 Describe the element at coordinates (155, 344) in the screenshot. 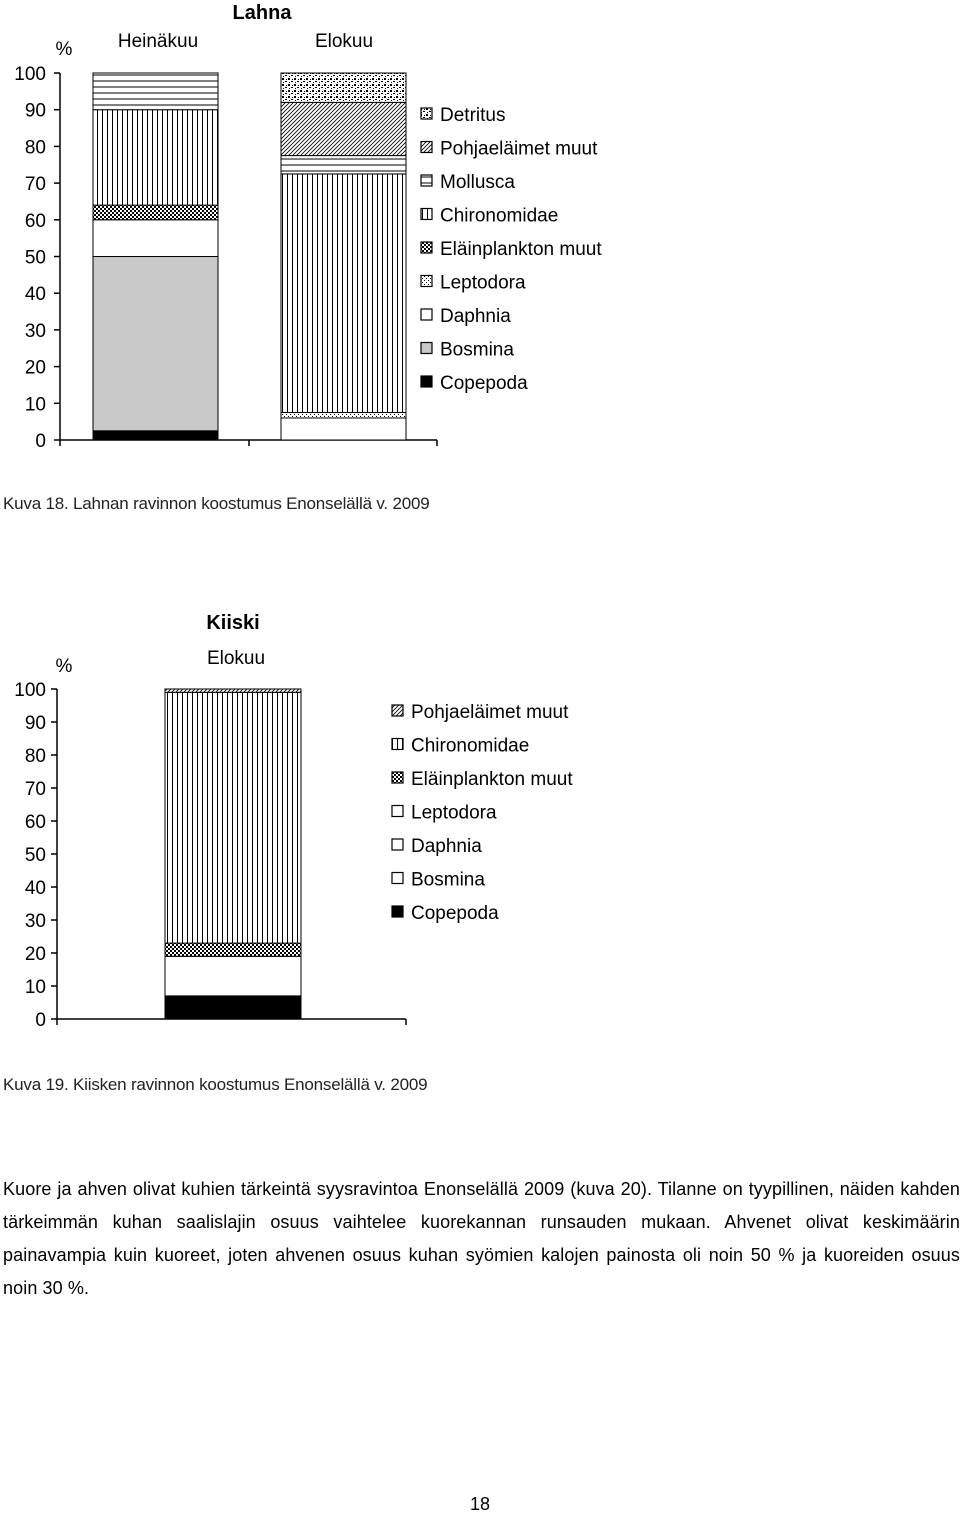

I see `bar-segment-bosmina` at that location.